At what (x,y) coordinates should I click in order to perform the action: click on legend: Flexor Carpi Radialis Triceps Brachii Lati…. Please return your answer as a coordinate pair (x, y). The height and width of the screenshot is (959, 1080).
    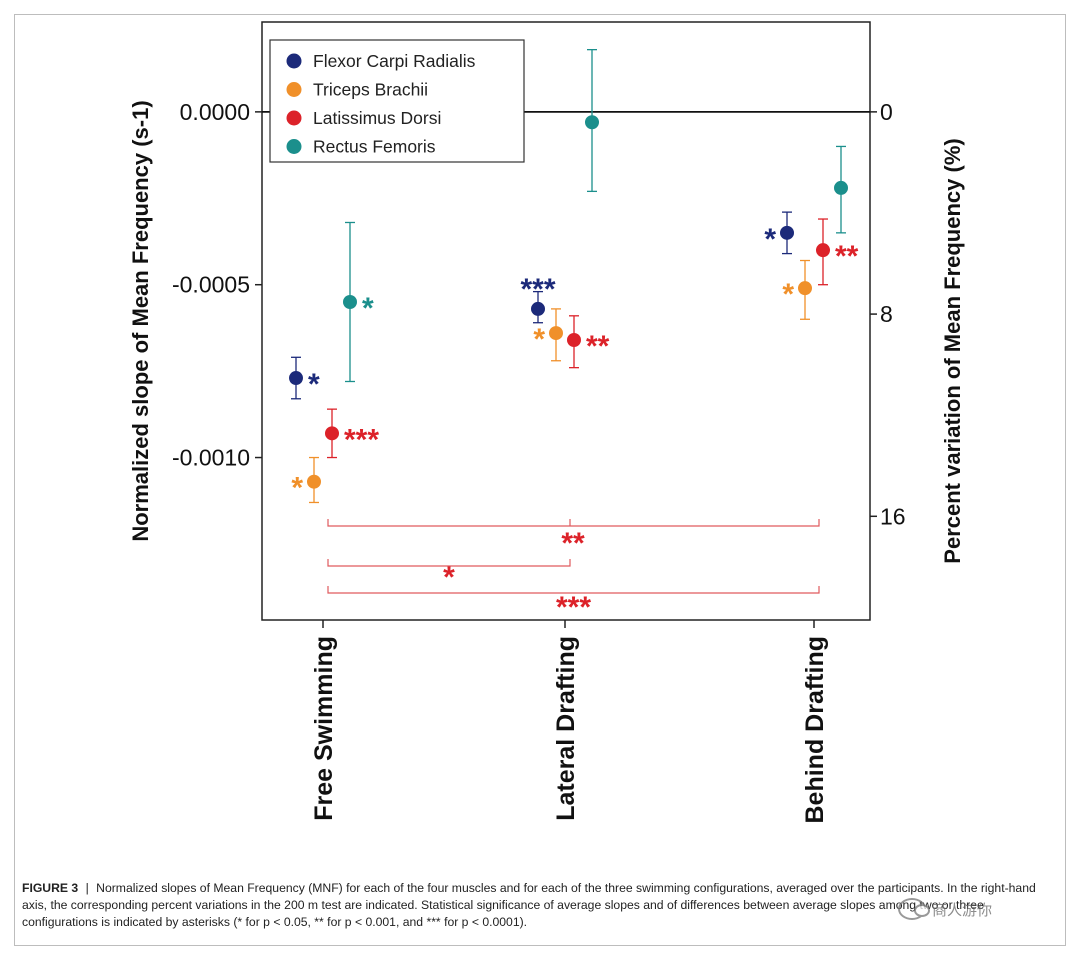
    Looking at the image, I should click on (397, 101).